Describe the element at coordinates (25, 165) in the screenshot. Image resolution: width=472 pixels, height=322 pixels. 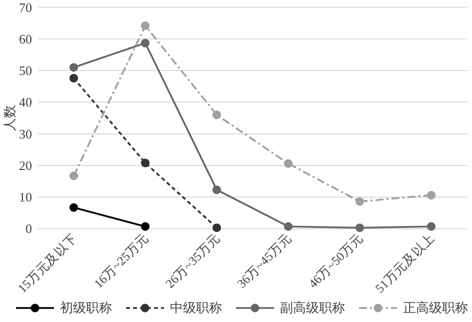
I see `y-tick-label: 20` at that location.